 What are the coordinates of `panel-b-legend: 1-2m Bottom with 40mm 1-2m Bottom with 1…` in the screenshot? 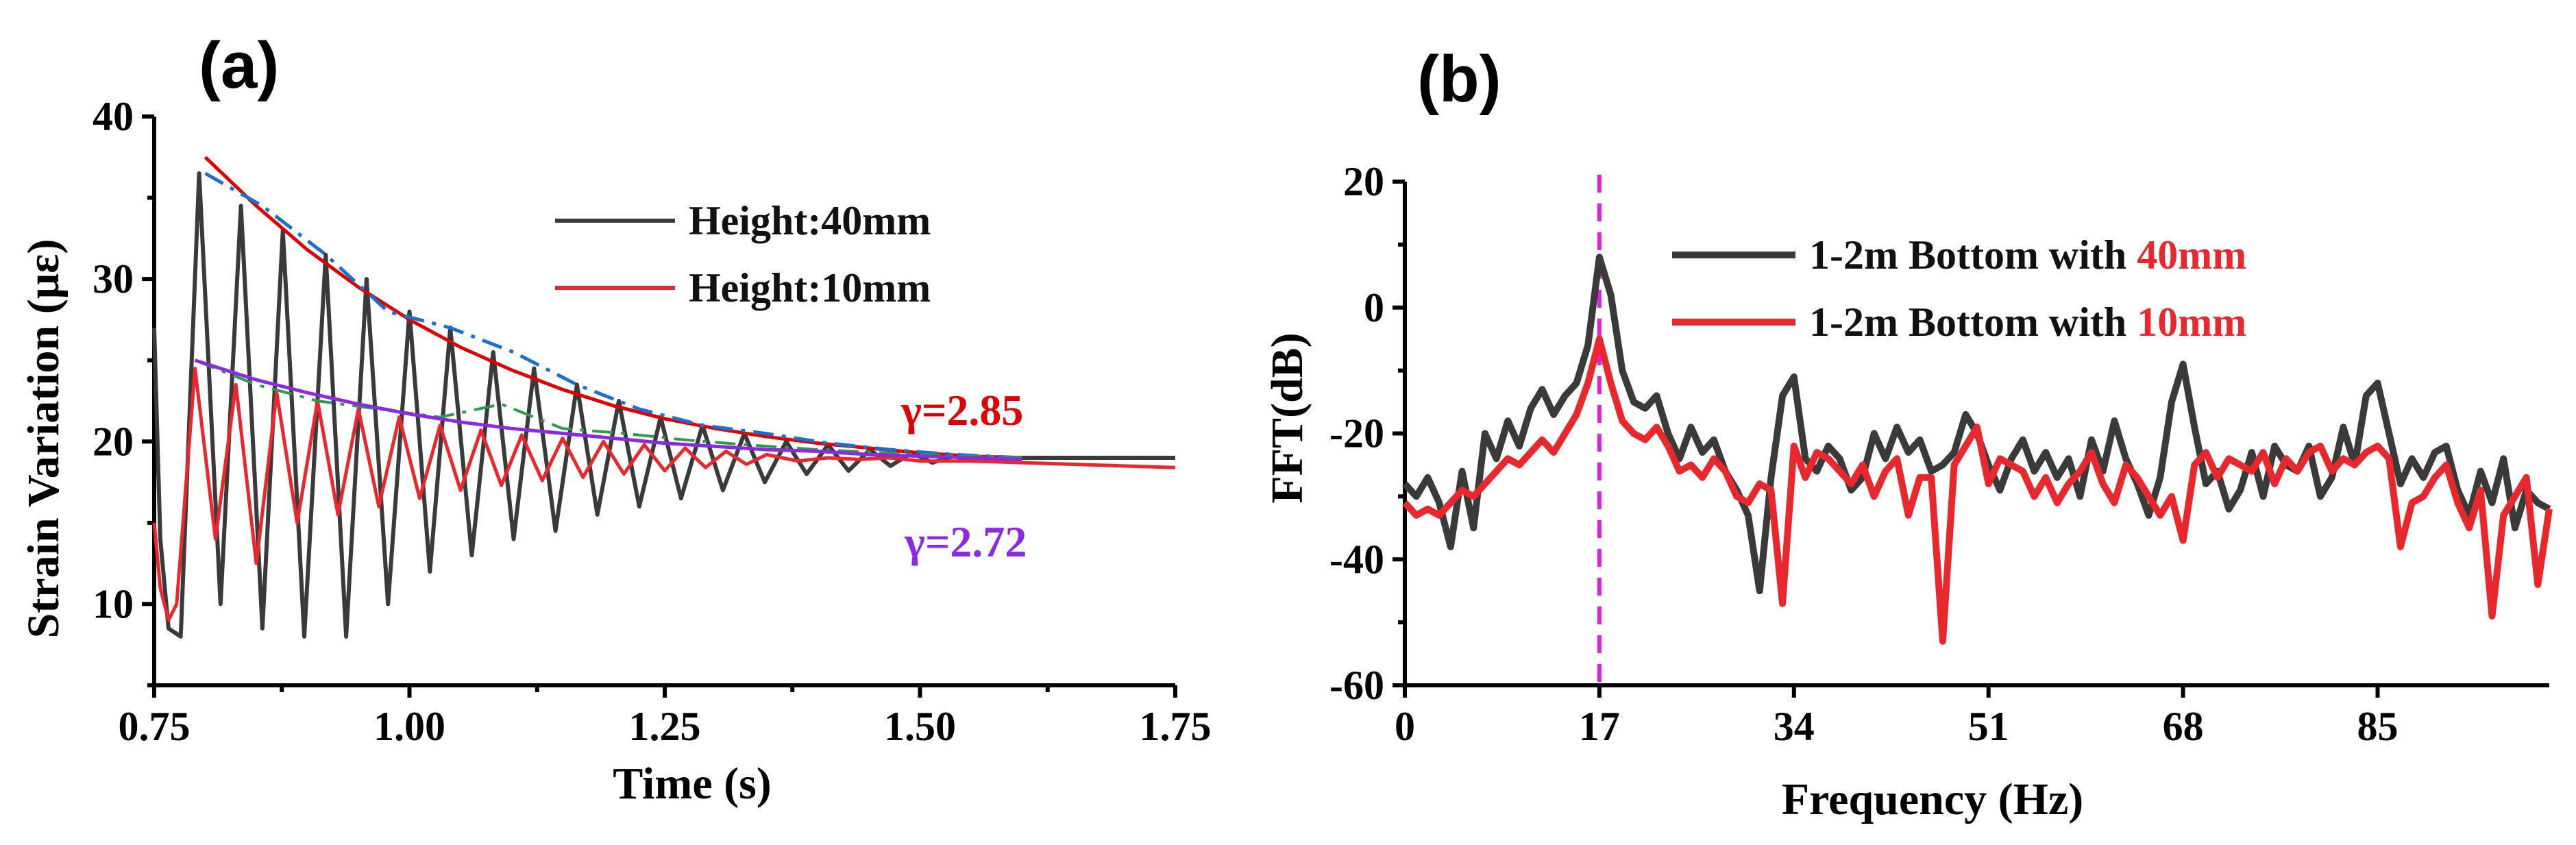 It's located at (1959, 288).